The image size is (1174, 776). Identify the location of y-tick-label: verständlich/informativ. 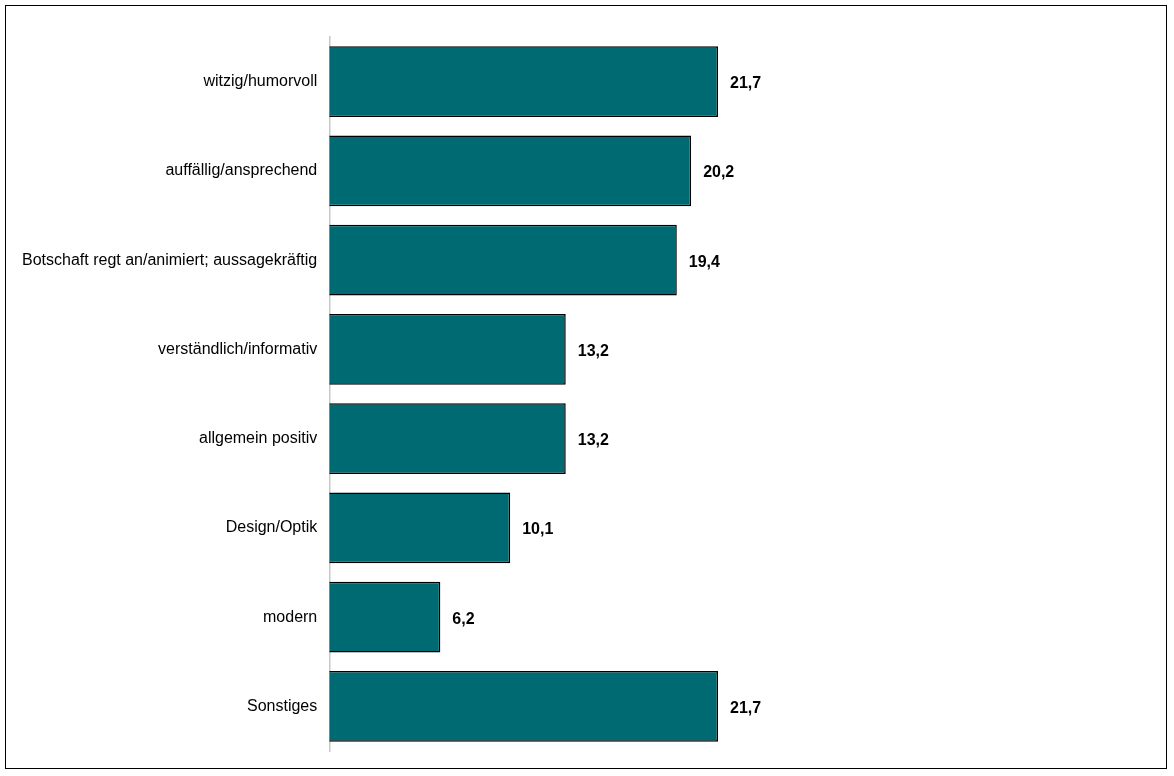
(238, 348).